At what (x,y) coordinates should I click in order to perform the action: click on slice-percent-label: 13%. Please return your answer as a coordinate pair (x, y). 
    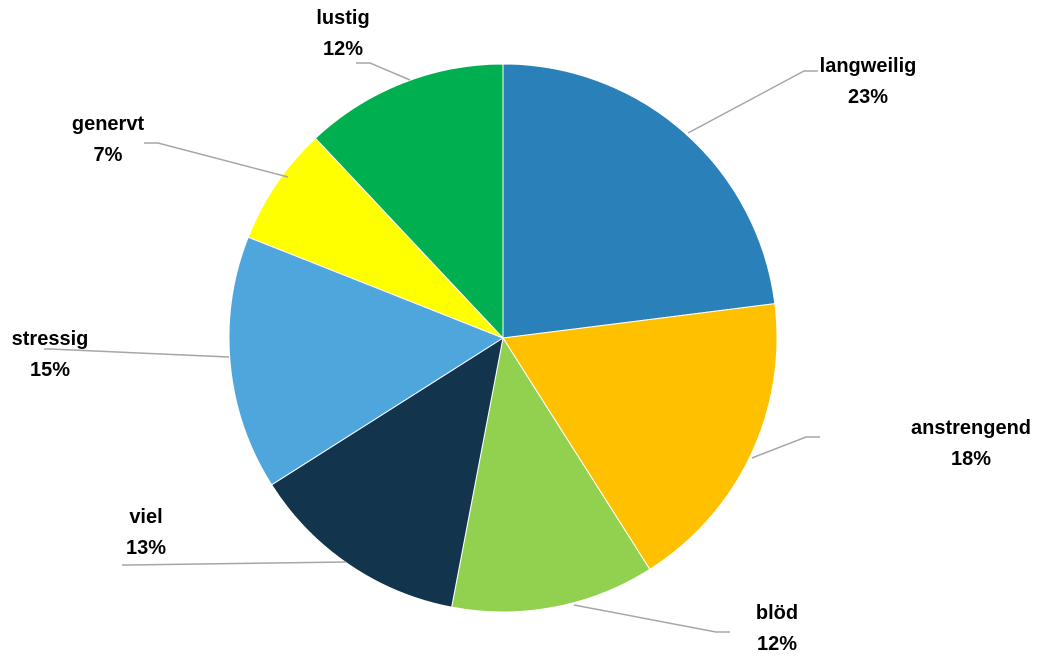
    Looking at the image, I should click on (146, 548).